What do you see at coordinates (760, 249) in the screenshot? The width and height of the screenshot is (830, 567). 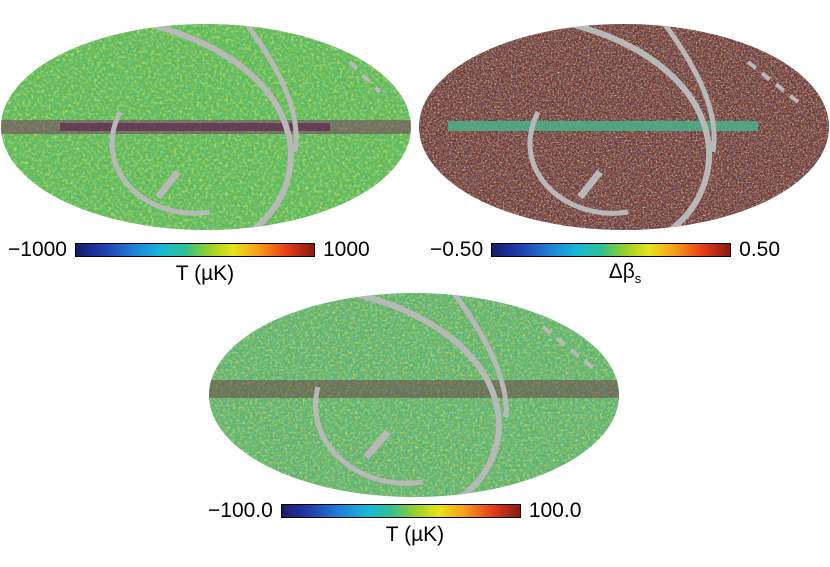 I see `scale-max-label: 0.50` at bounding box center [760, 249].